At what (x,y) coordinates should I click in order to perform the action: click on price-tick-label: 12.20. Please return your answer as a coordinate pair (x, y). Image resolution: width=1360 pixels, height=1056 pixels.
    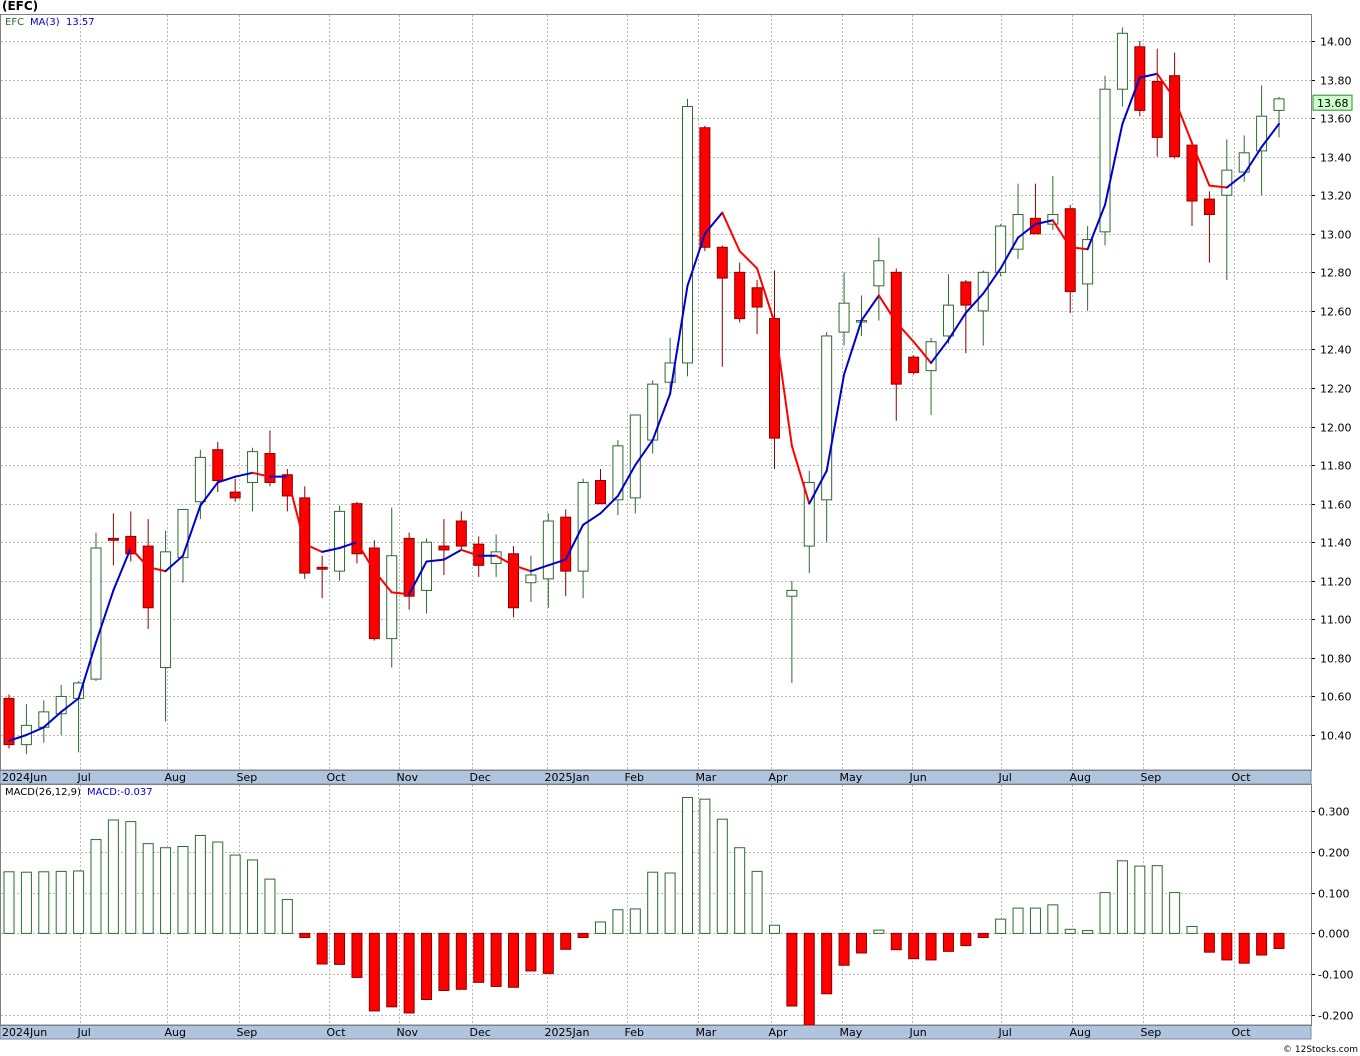
    Looking at the image, I should click on (1336, 389).